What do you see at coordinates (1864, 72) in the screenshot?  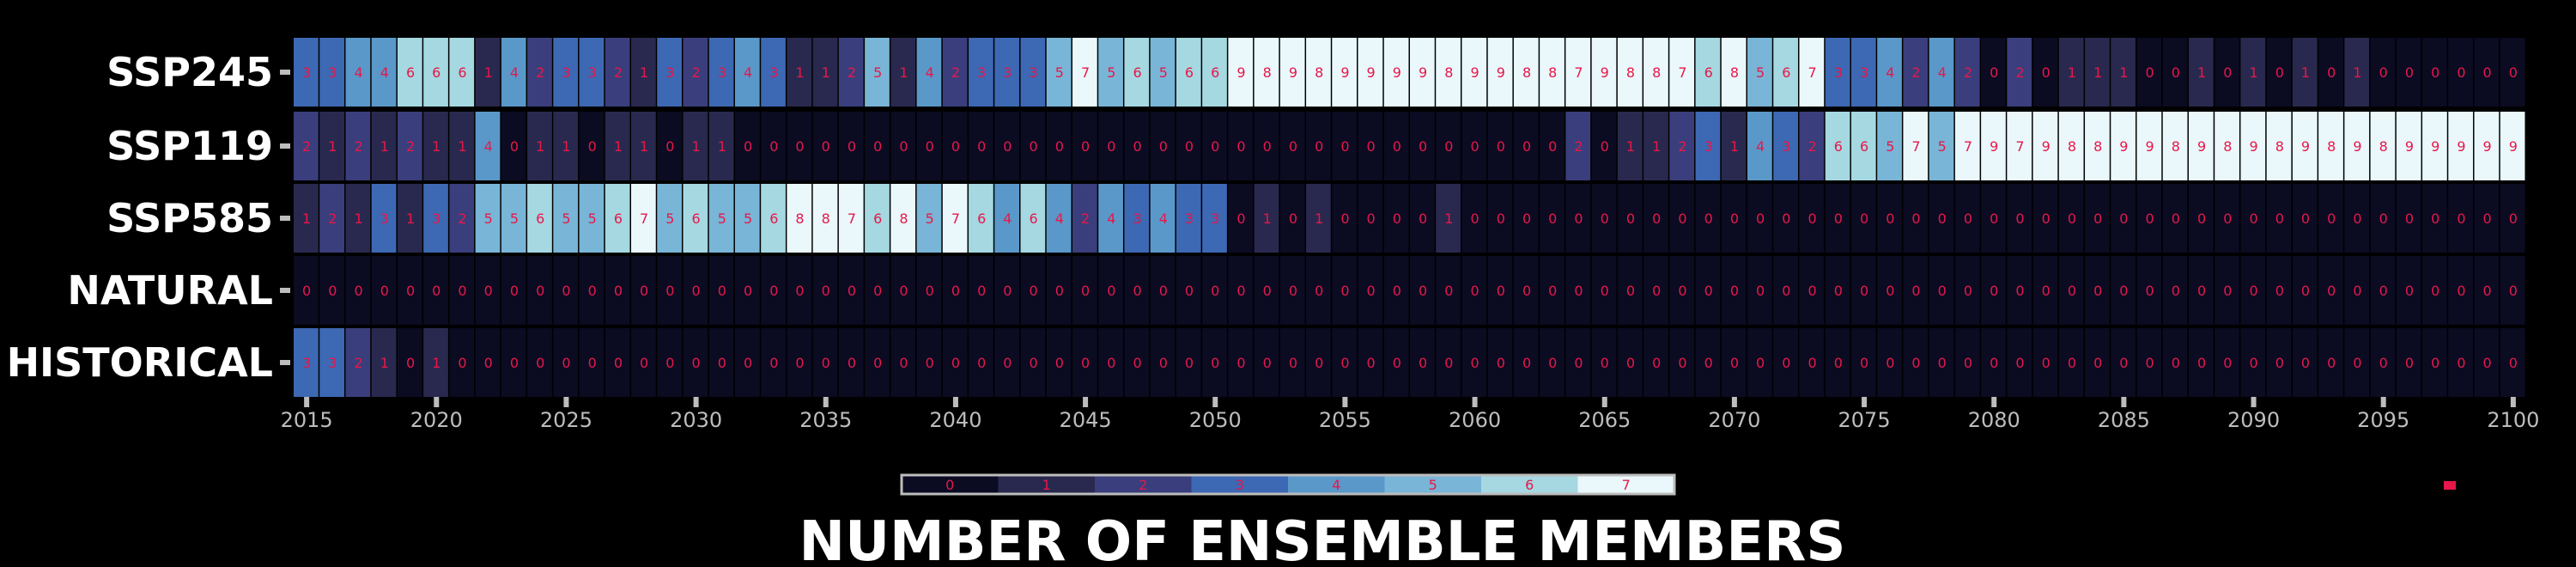 I see `cell-value-label: 3` at bounding box center [1864, 72].